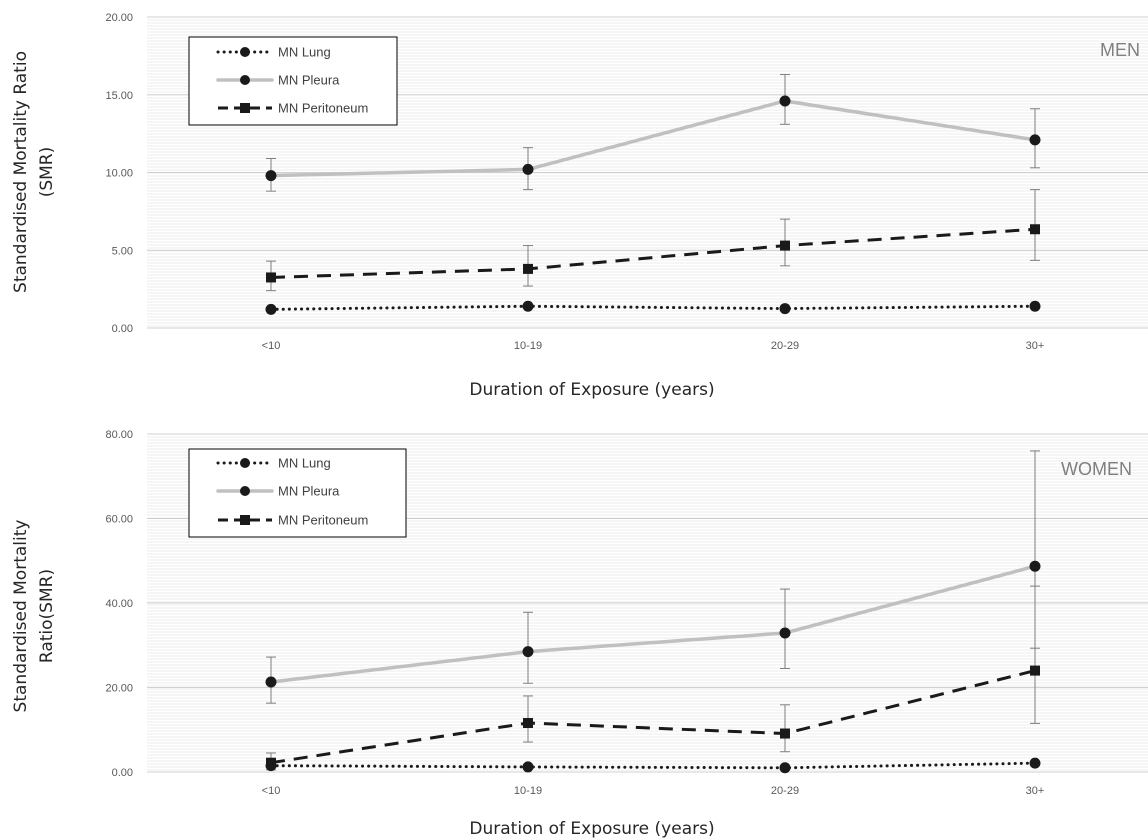  What do you see at coordinates (119, 174) in the screenshot?
I see `y-tick-label: 10.00` at bounding box center [119, 174].